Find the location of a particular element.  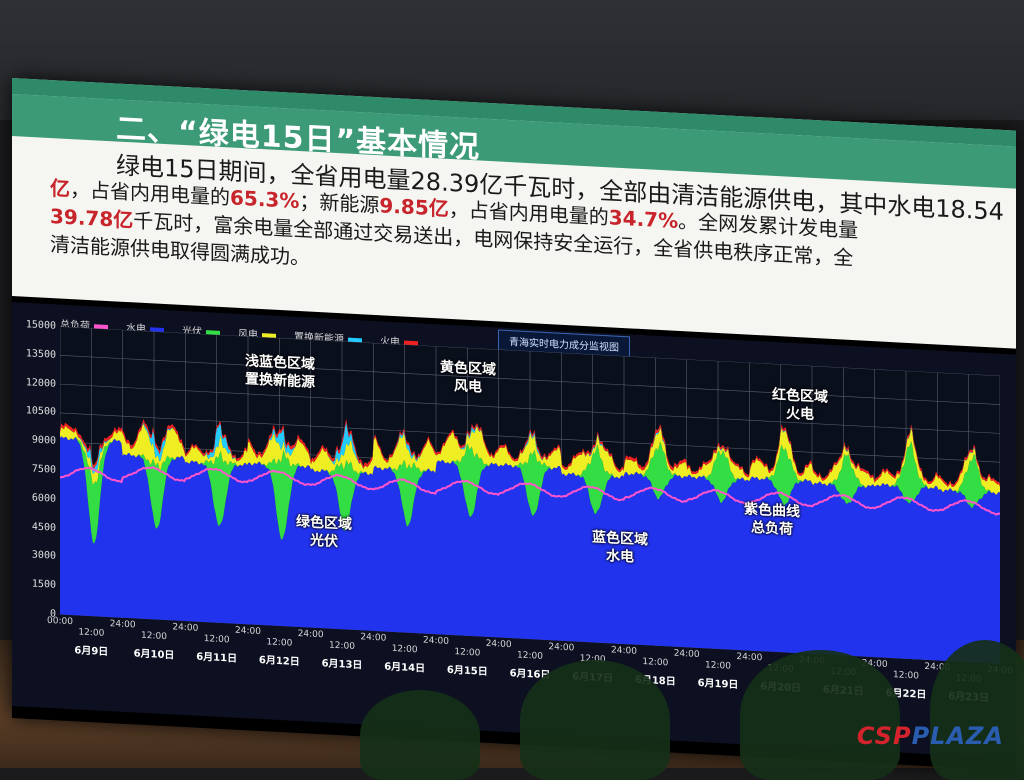

y-tick-label: 3000 is located at coordinates (43, 556).